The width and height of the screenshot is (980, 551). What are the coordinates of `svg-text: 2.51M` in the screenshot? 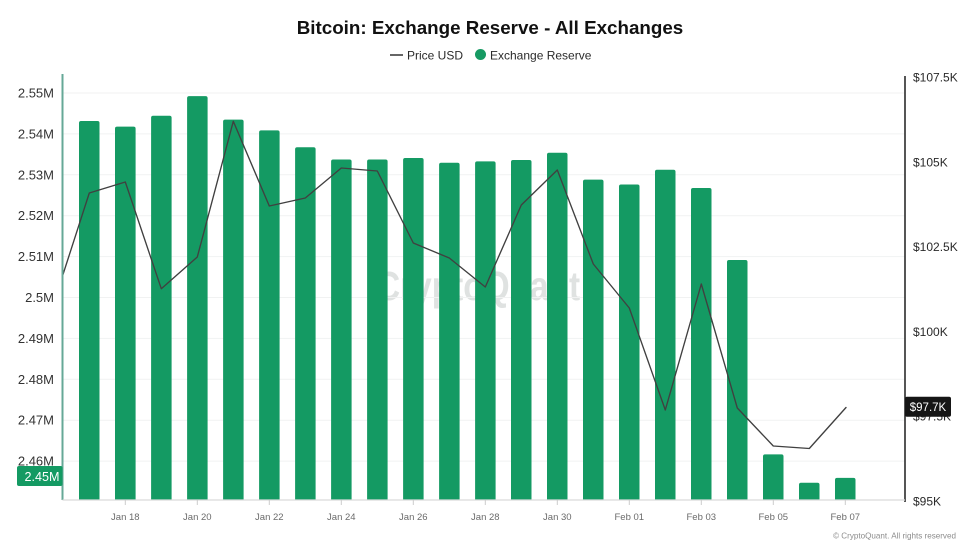 It's located at (36, 256).